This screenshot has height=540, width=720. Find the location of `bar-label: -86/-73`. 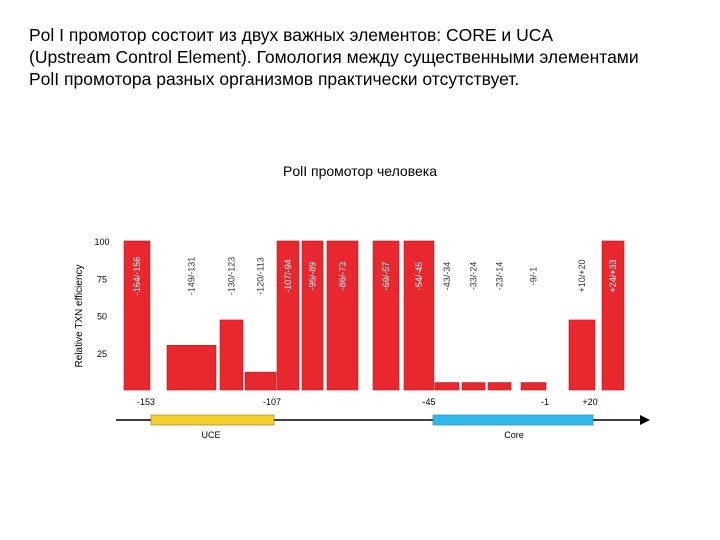

bar-label: -86/-73 is located at coordinates (343, 276).